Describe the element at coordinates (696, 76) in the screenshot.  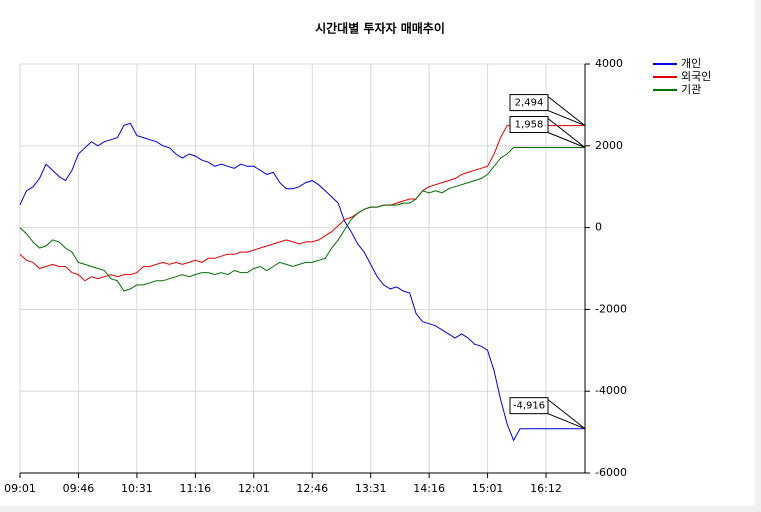
I see `legend-label: 외국인` at that location.